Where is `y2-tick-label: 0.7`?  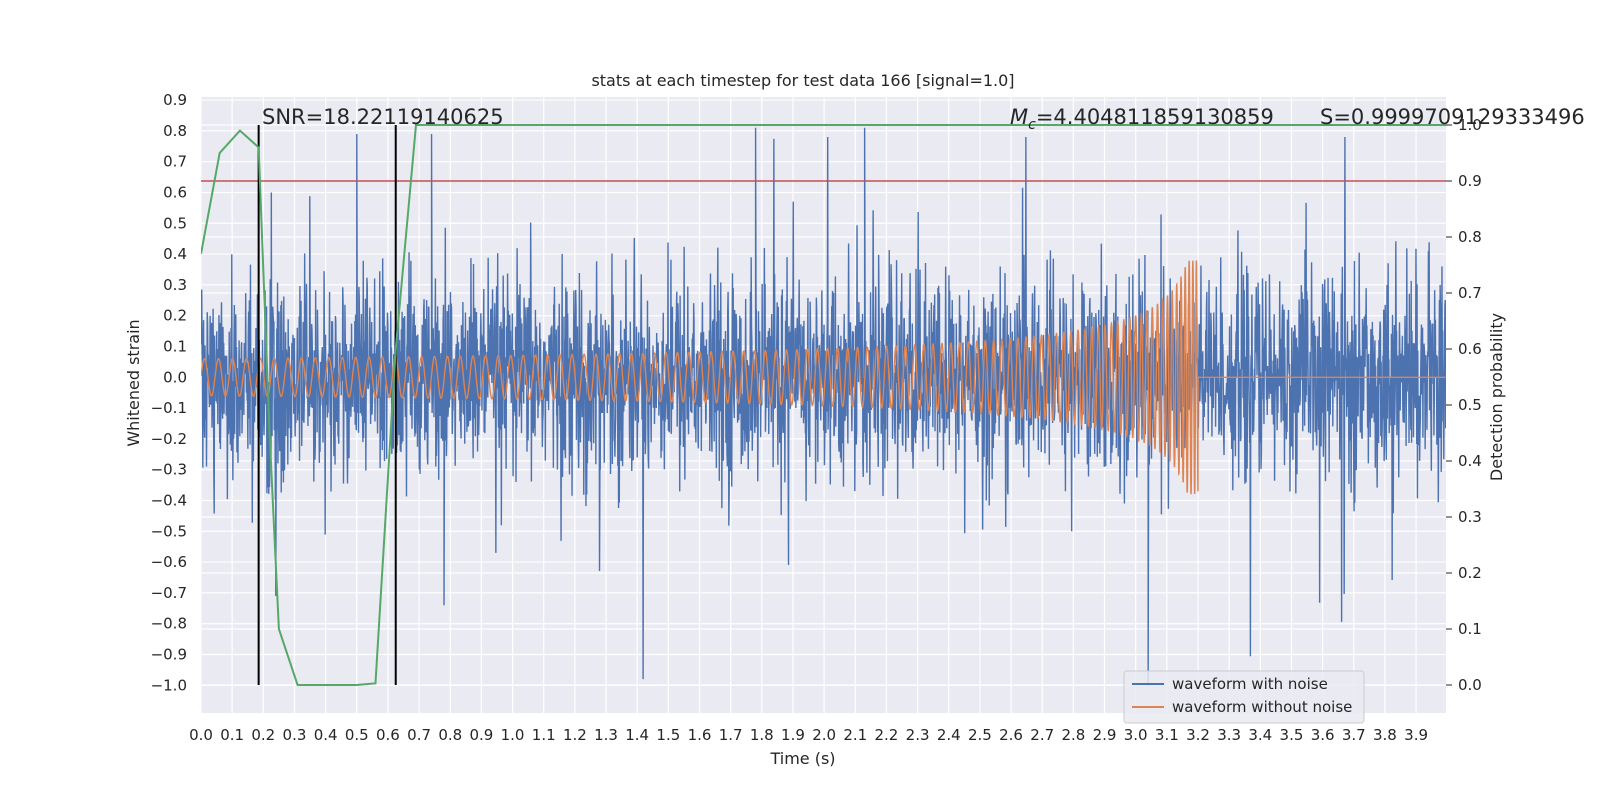
y2-tick-label: 0.7 is located at coordinates (1470, 293).